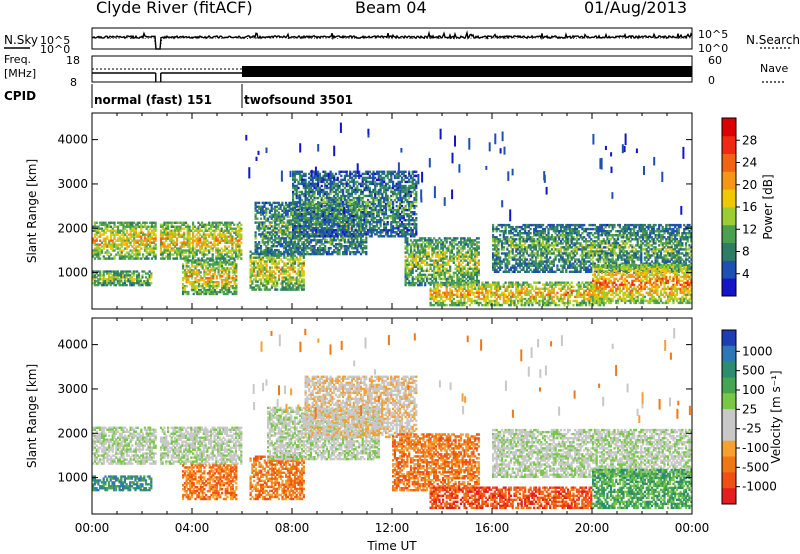  Describe the element at coordinates (774, 68) in the screenshot. I see `nave-label: Nave` at that location.